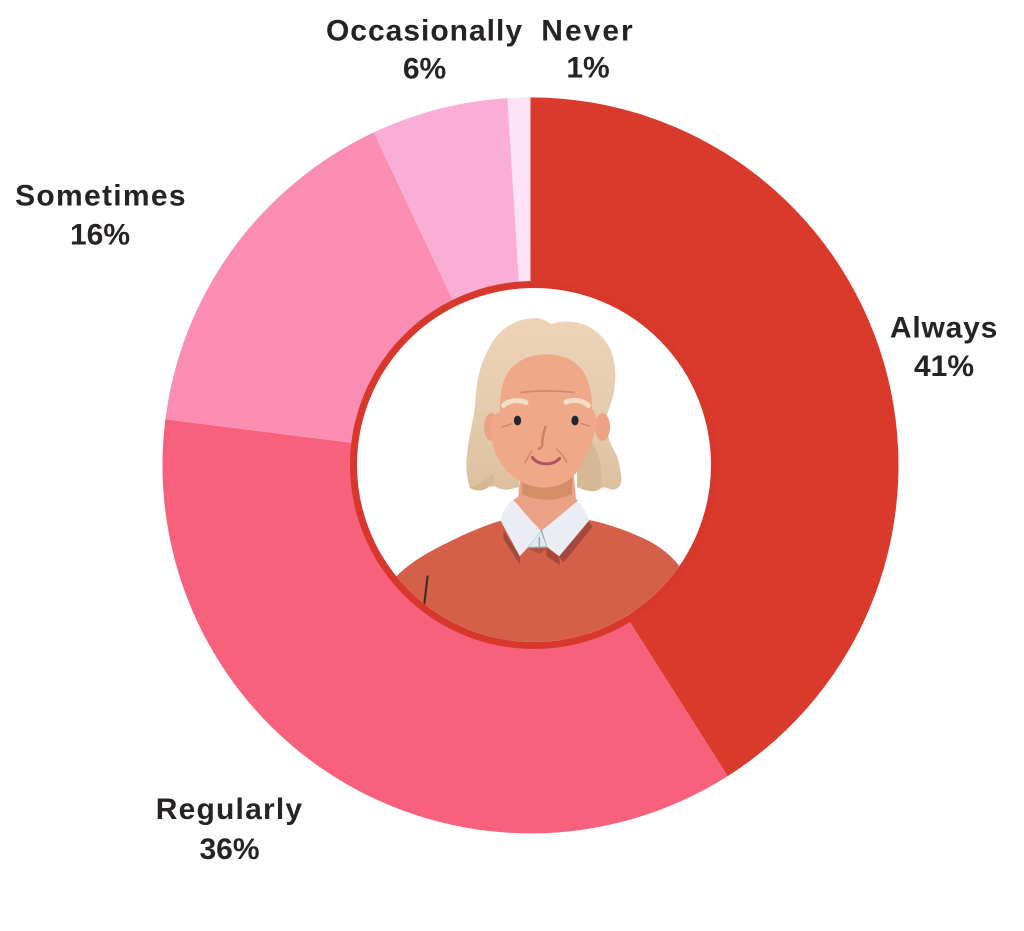 This screenshot has height=931, width=1024. I want to click on svg-text: Always, so click(944, 328).